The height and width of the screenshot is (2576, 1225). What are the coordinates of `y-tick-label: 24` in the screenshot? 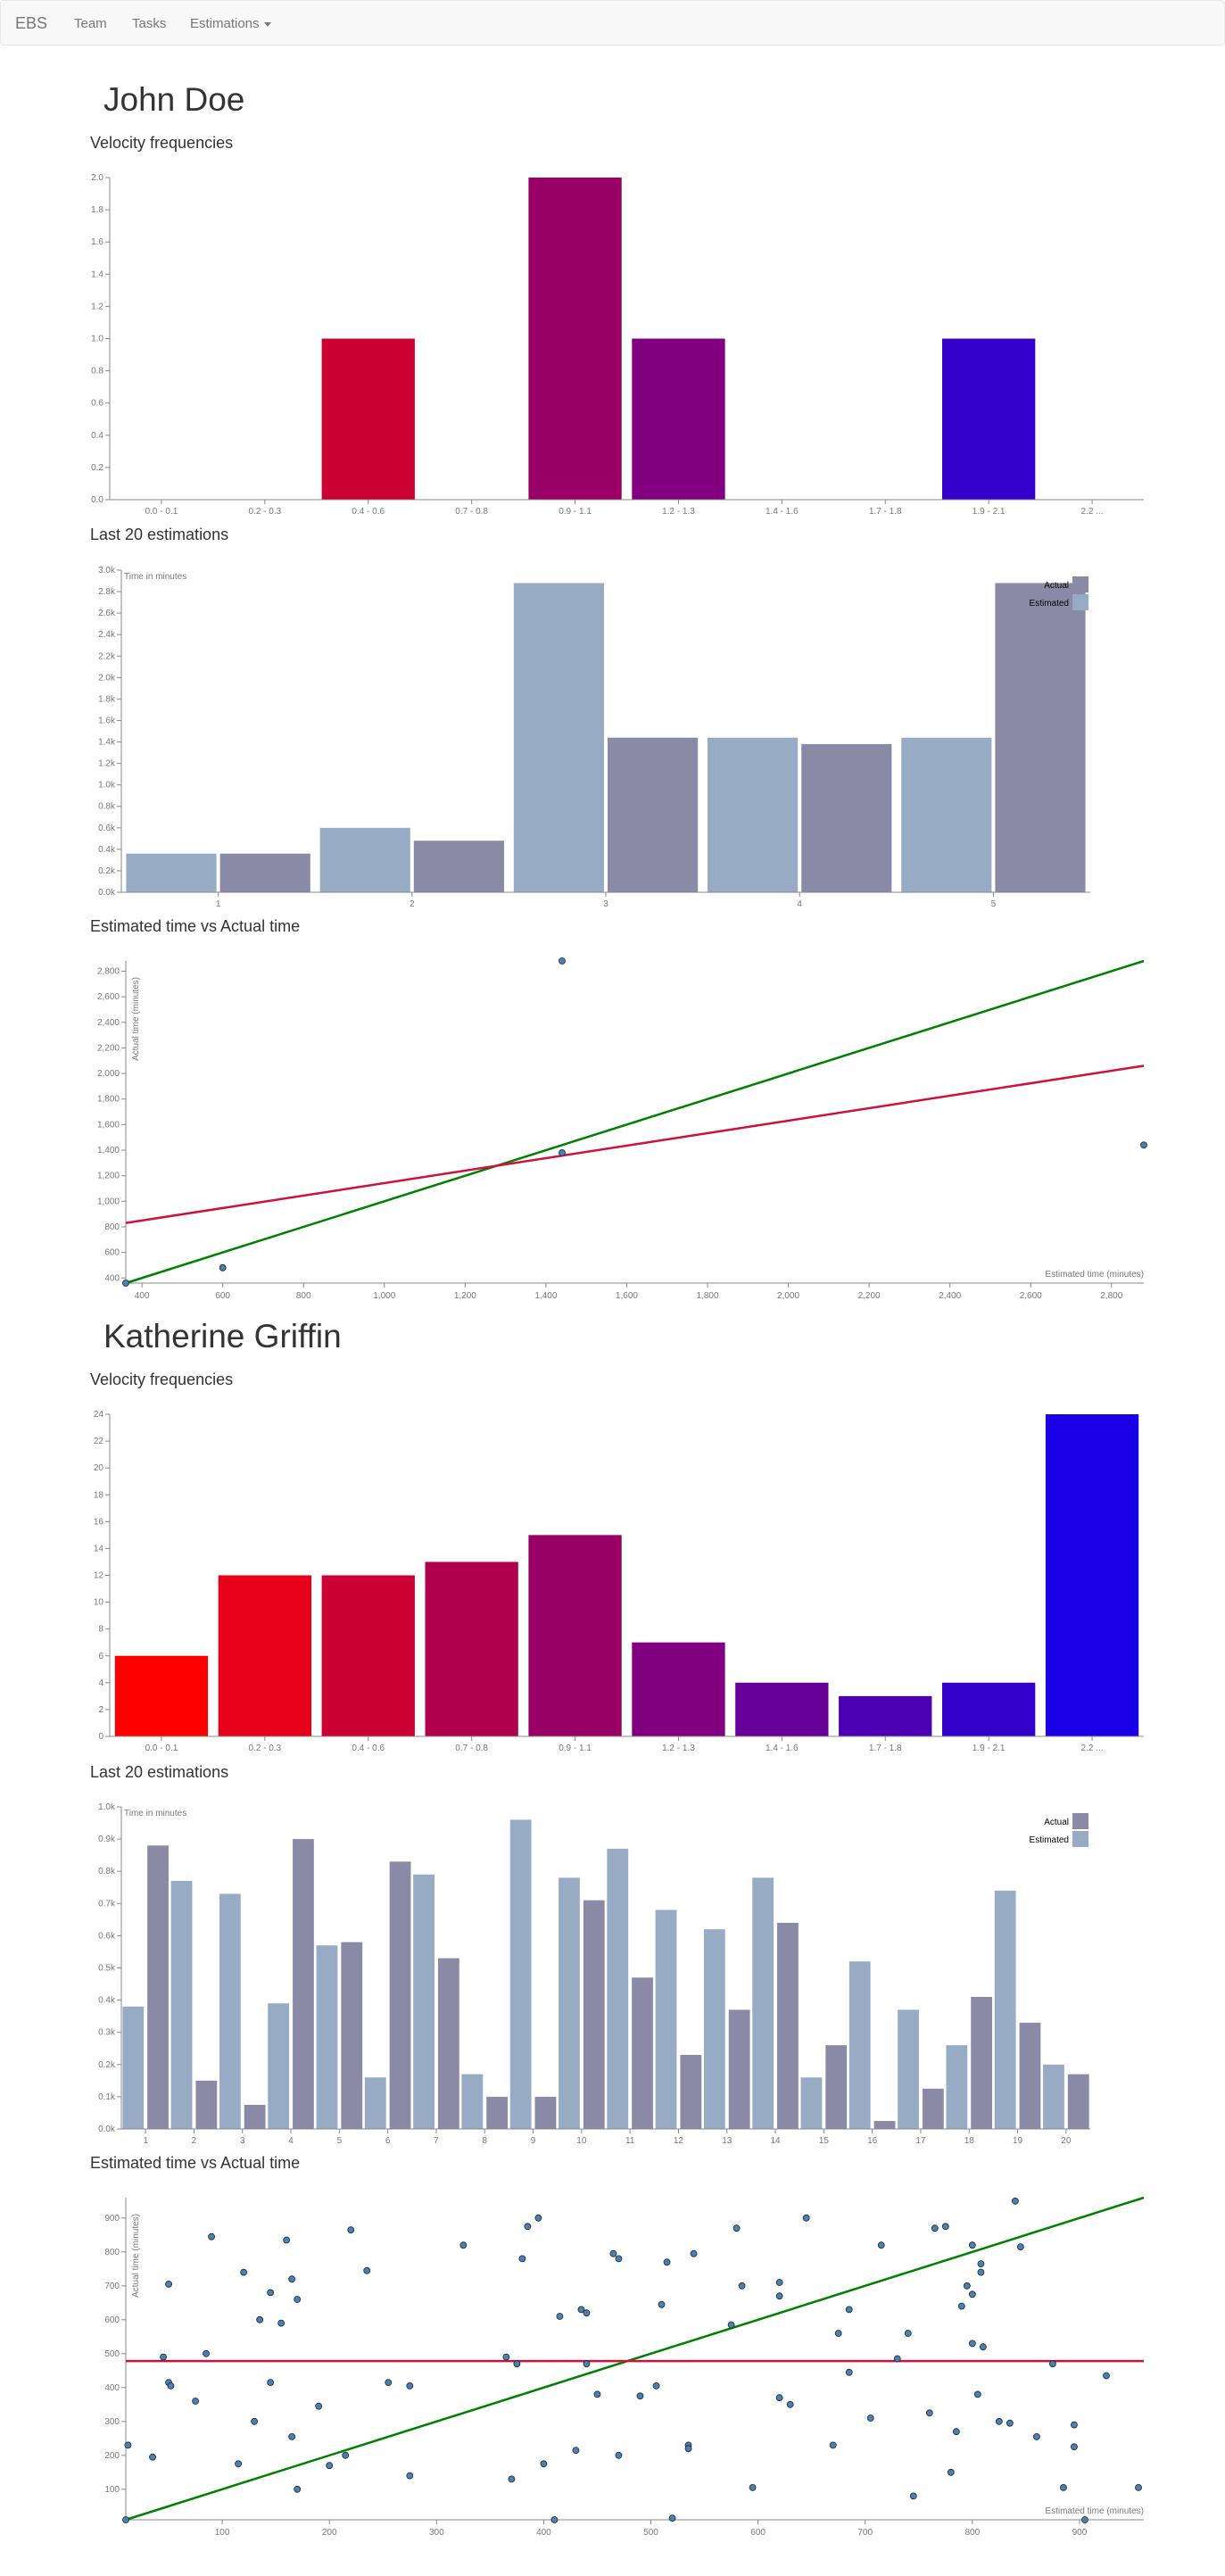 It's located at (99, 1415).